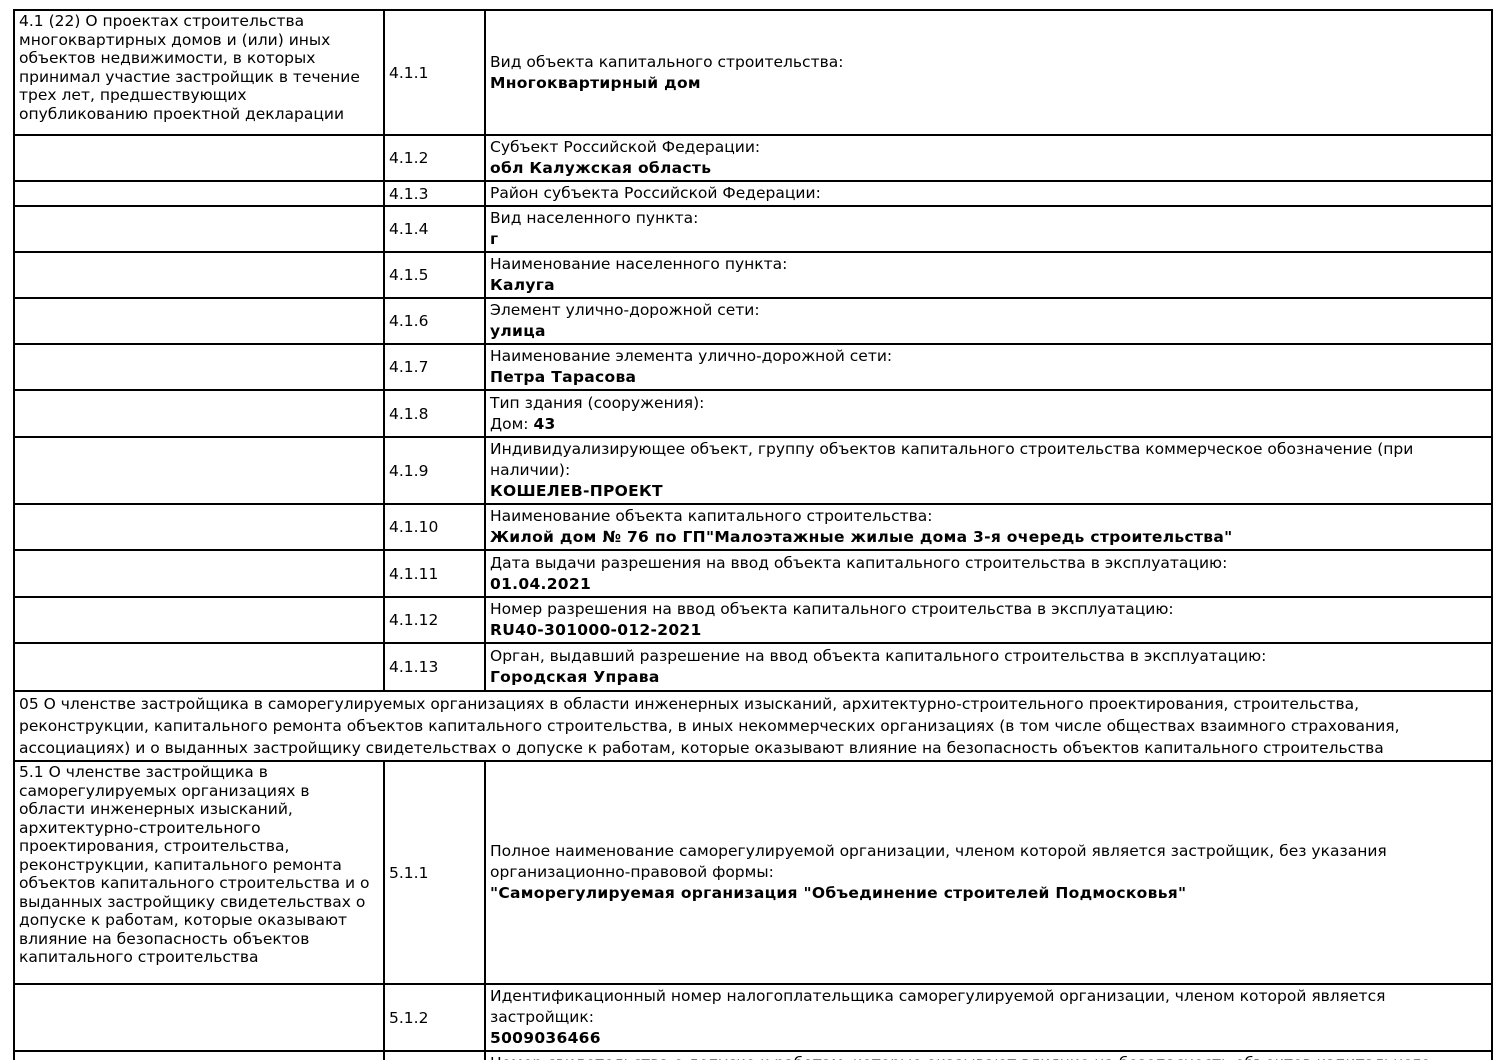 The width and height of the screenshot is (1500, 1060). What do you see at coordinates (639, 264) in the screenshot?
I see `field-label: Наименование населенного пункта:` at bounding box center [639, 264].